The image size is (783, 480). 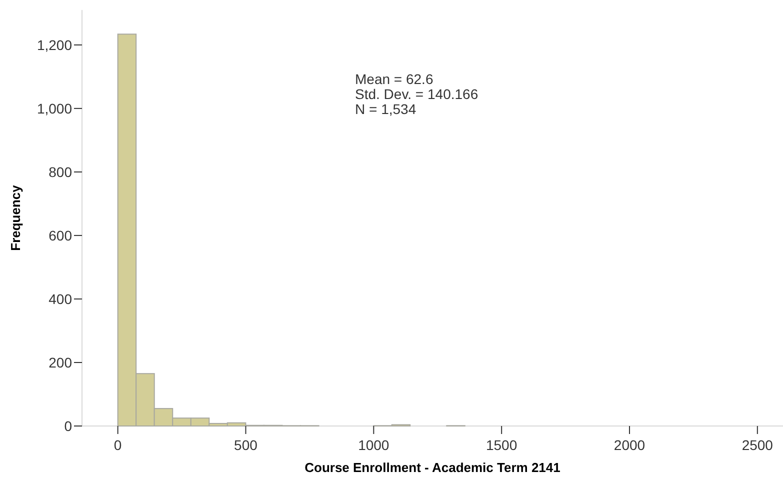 I want to click on y-tick-label: 200, so click(x=60, y=362).